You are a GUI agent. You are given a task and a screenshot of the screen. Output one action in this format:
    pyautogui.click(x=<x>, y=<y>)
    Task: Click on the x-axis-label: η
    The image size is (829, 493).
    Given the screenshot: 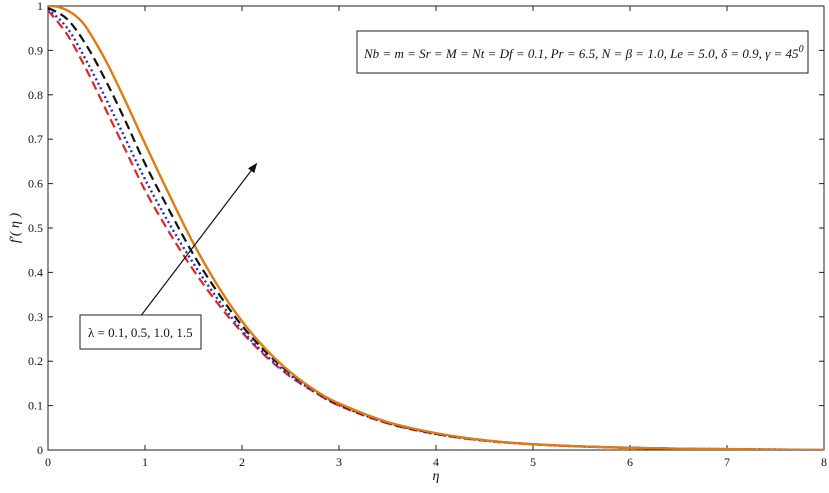 What is the action you would take?
    pyautogui.click(x=436, y=476)
    